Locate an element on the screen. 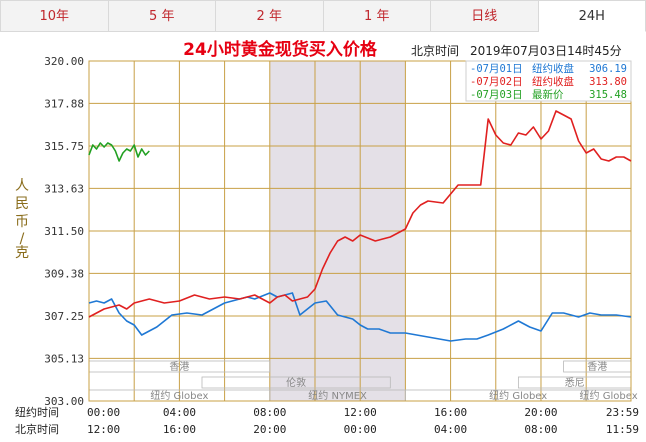  legend-series-value: 313.80 is located at coordinates (608, 82).